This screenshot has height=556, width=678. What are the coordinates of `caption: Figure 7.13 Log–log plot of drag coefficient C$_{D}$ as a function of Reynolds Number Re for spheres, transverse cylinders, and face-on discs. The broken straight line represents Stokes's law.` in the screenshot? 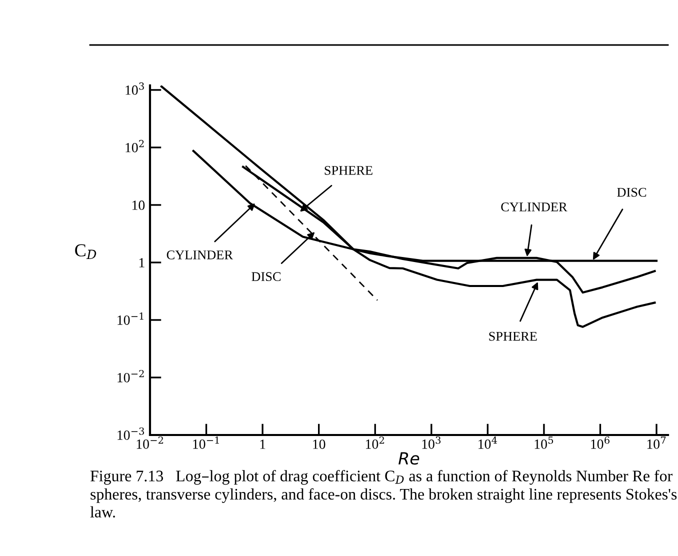 It's located at (383, 494).